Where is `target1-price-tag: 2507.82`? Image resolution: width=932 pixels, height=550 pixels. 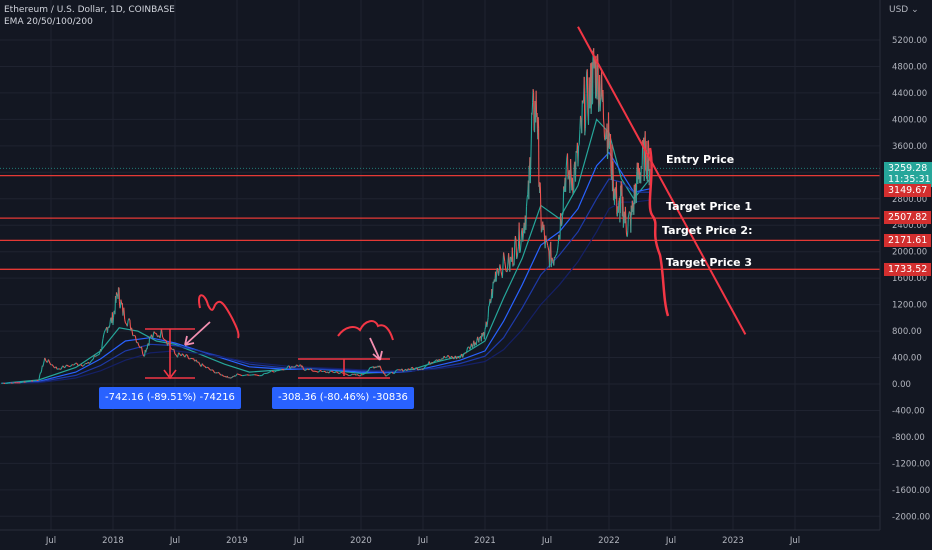
target1-price-tag: 2507.82 is located at coordinates (908, 217).